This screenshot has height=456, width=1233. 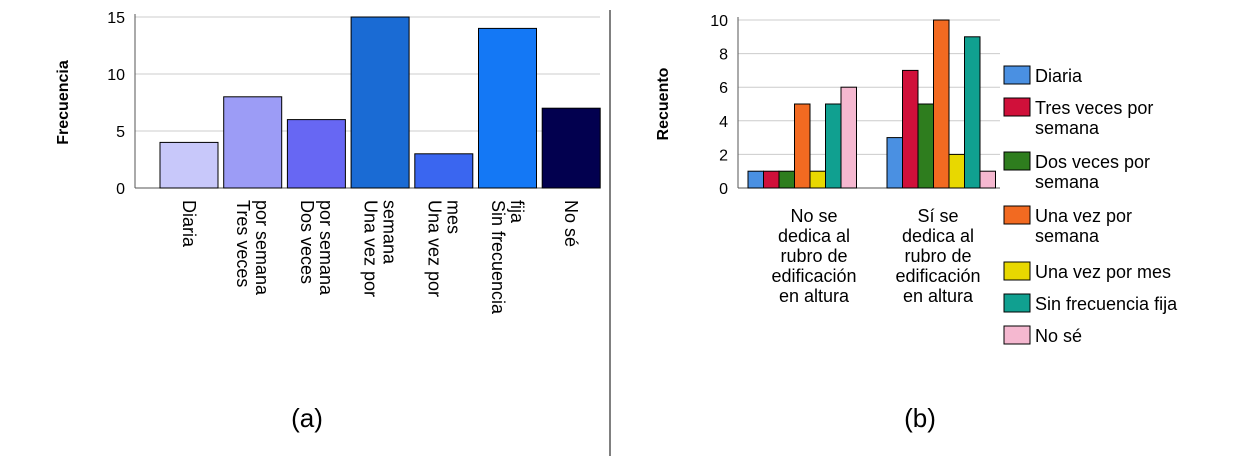 What do you see at coordinates (1103, 272) in the screenshot?
I see `legend-label: Una vez por mes` at bounding box center [1103, 272].